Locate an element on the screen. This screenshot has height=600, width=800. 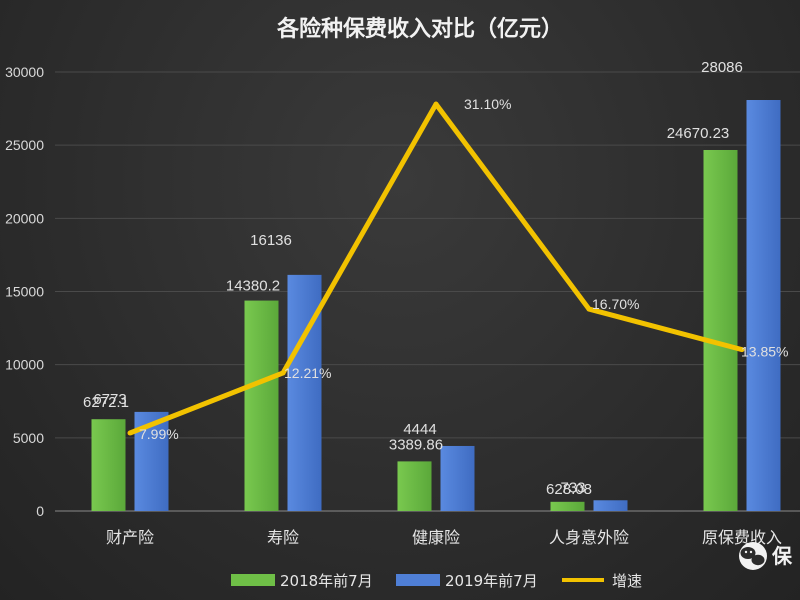
x-axis-categories: 财产险 寿险 健康险 人身意外险 原保费收入 is located at coordinates (444, 537).